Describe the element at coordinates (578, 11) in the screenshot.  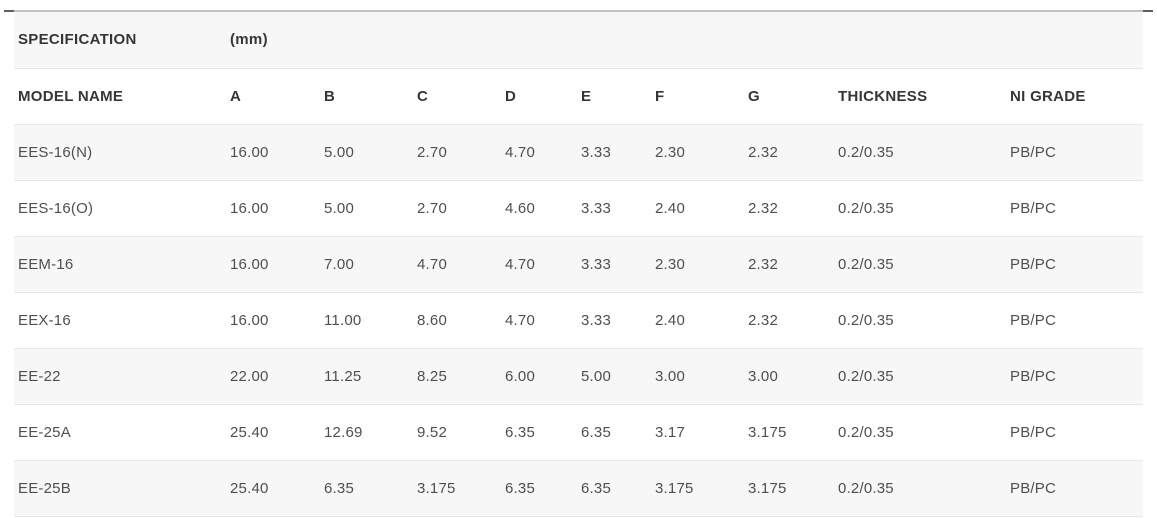
I see `table-top-border` at that location.